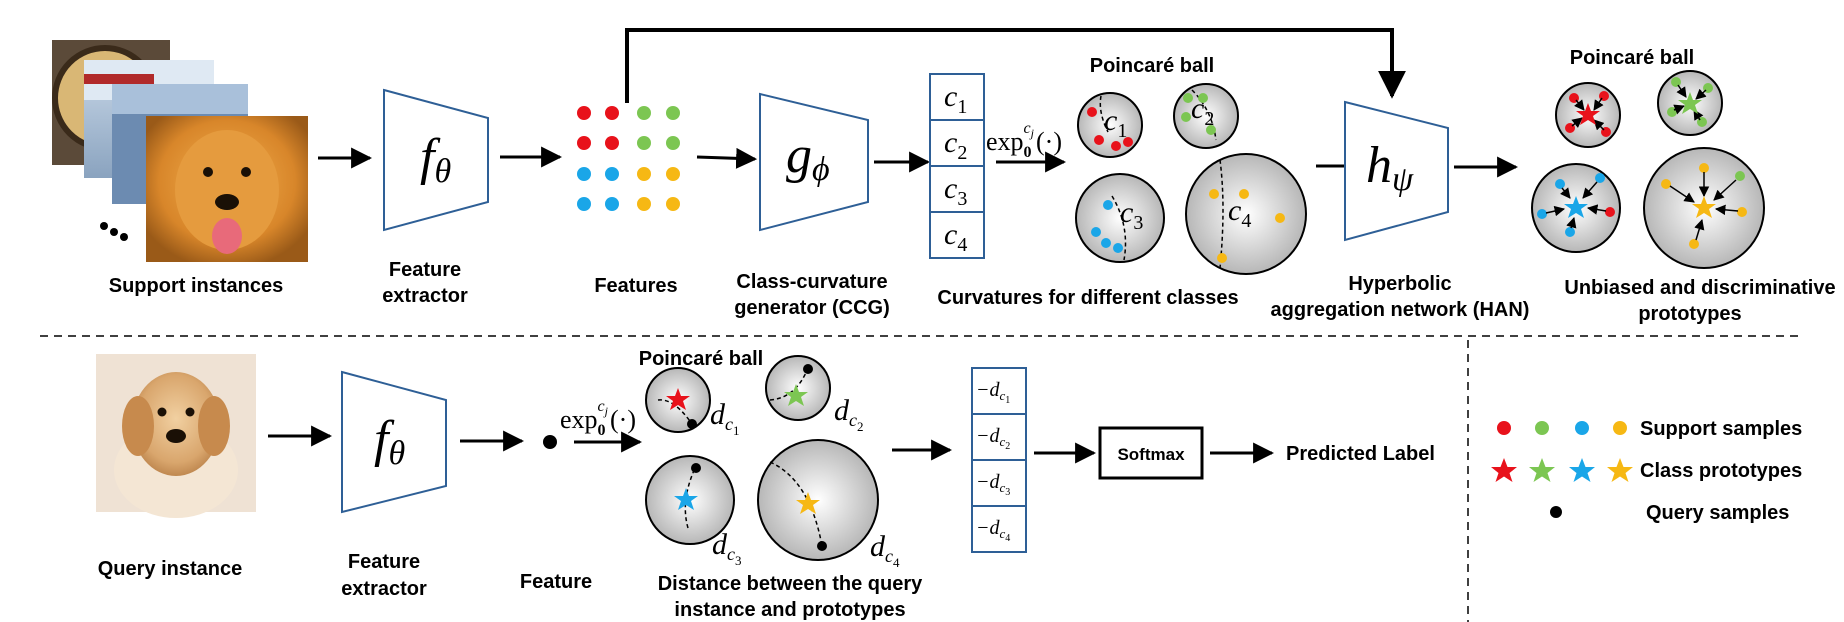  Describe the element at coordinates (1717, 513) in the screenshot. I see `legend-query-label: Query samples` at that location.